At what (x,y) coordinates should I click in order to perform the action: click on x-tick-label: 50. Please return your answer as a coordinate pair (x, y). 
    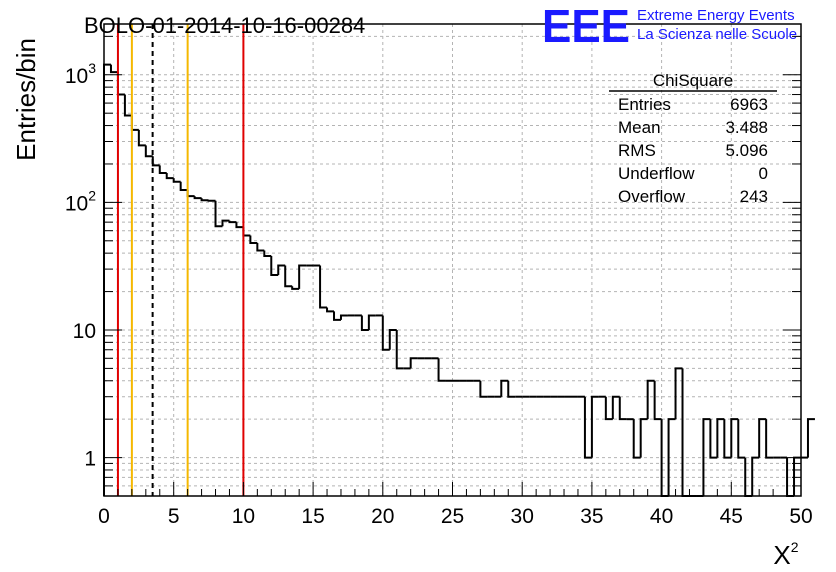
    Looking at the image, I should click on (800, 516).